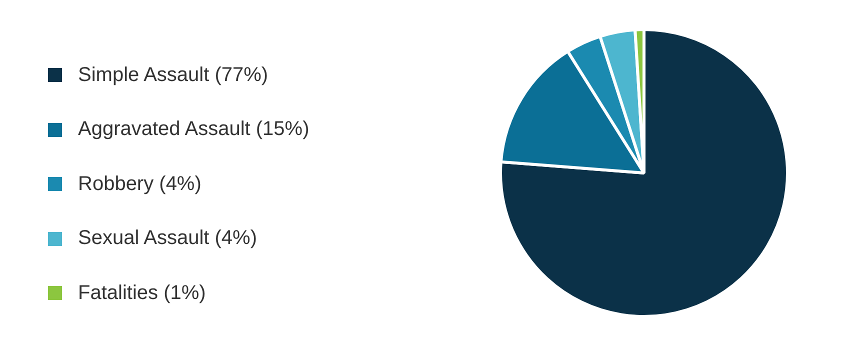 This screenshot has height=350, width=850. What do you see at coordinates (167, 238) in the screenshot?
I see `legend-label: Sexual Assault (4%)` at bounding box center [167, 238].